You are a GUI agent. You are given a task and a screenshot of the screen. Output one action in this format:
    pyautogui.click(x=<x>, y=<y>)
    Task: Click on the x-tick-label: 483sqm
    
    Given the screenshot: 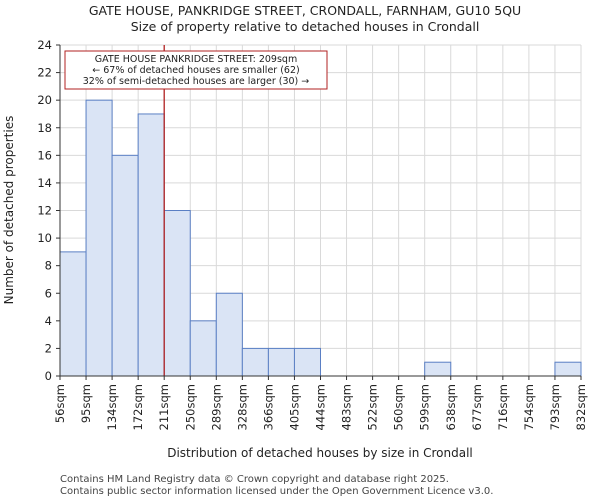 What is the action you would take?
    pyautogui.click(x=347, y=407)
    